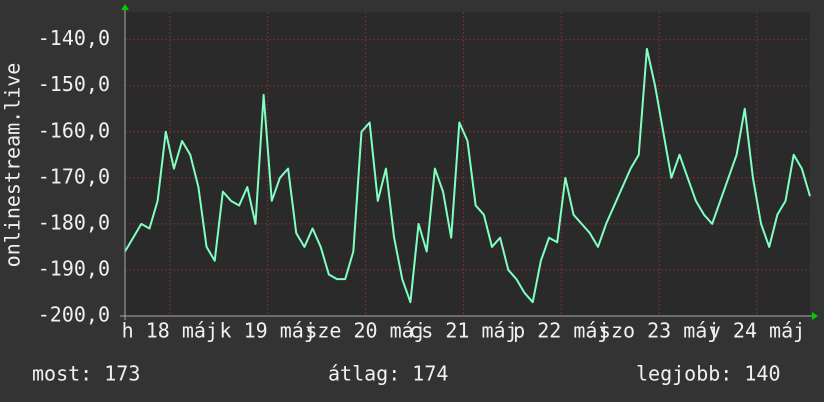 The width and height of the screenshot is (824, 402). I want to click on y-axis-label: onlinestream.live, so click(13, 165).